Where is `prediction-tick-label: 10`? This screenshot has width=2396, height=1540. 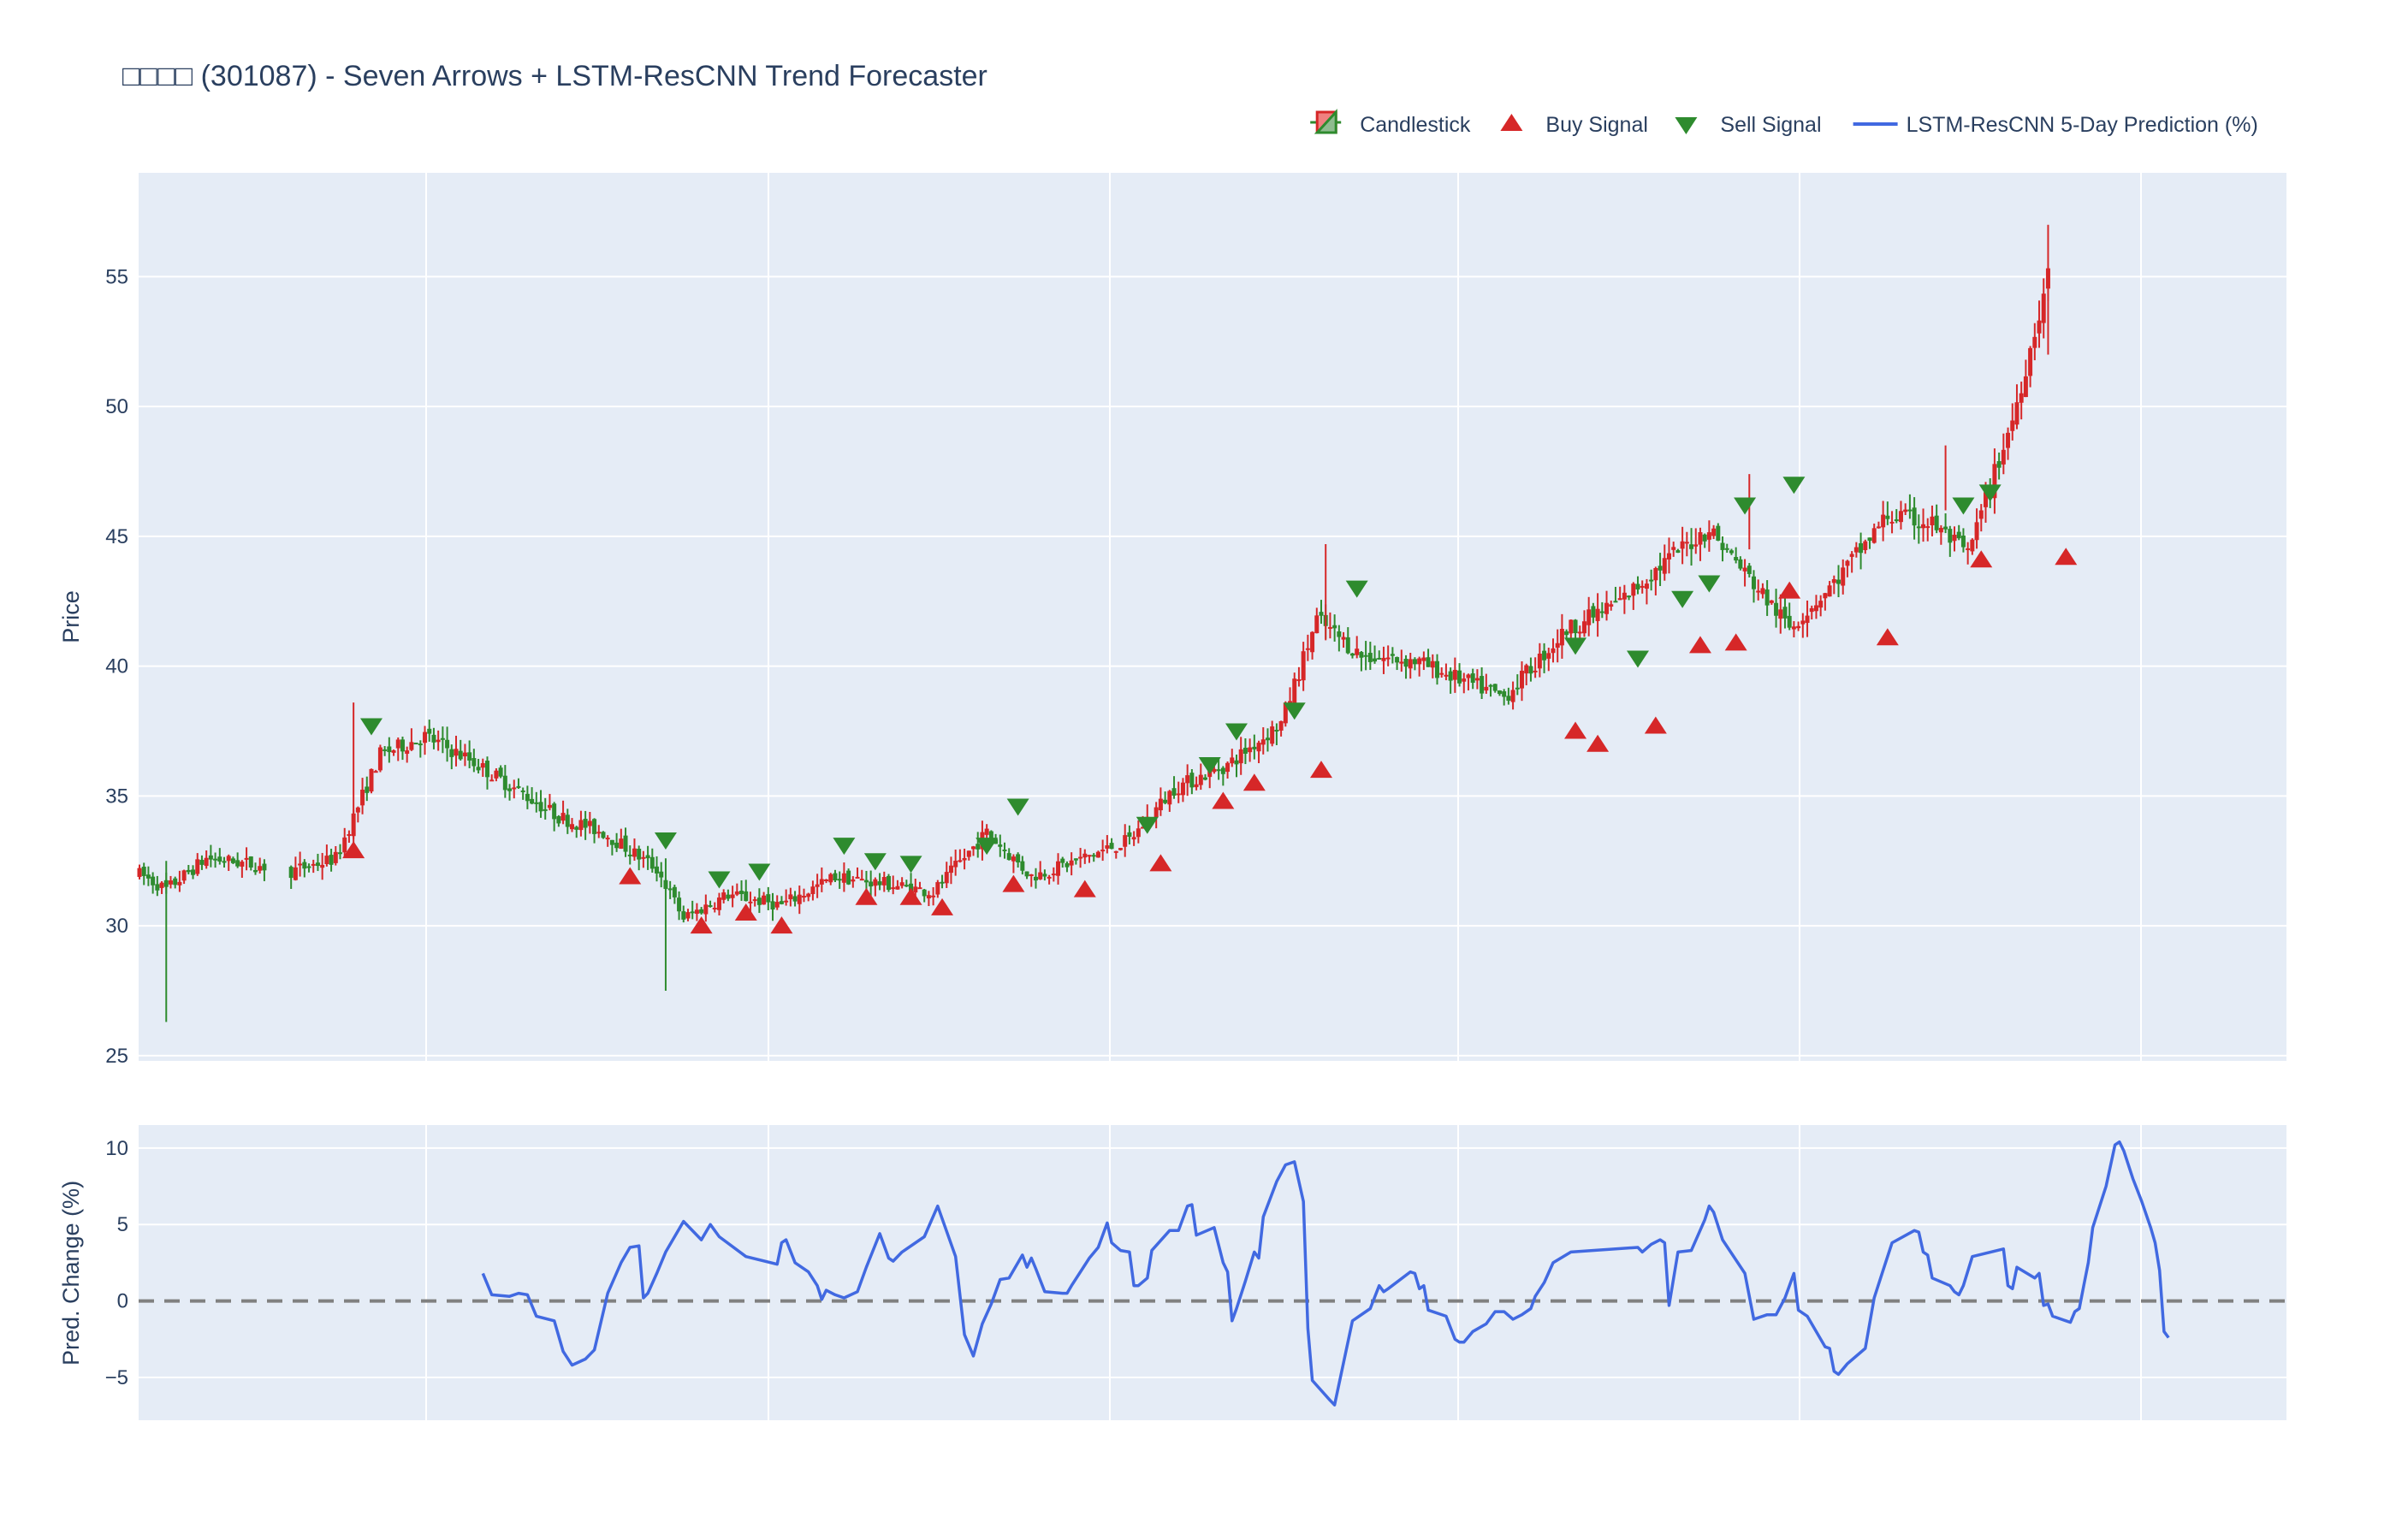
prediction-tick-label: 10 is located at coordinates (116, 1148).